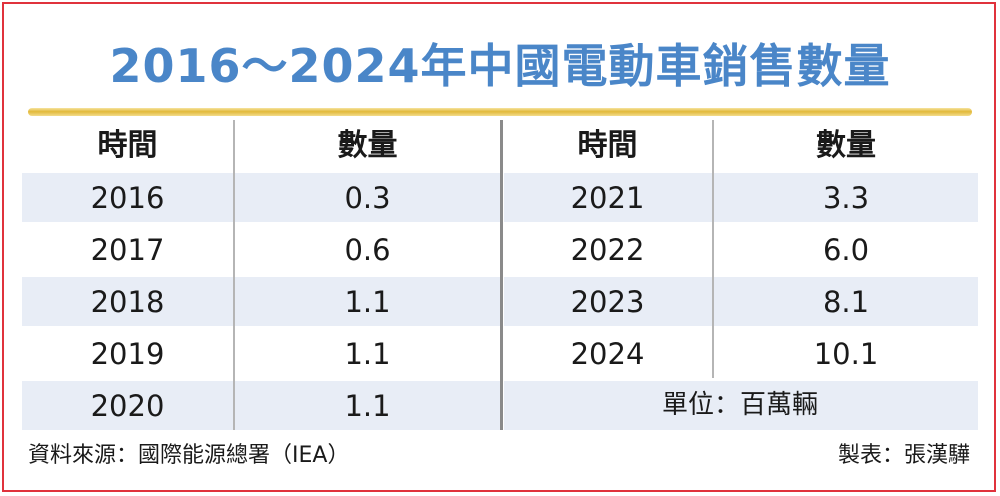  Describe the element at coordinates (607, 302) in the screenshot. I see `cell-year-2023: 2023` at that location.